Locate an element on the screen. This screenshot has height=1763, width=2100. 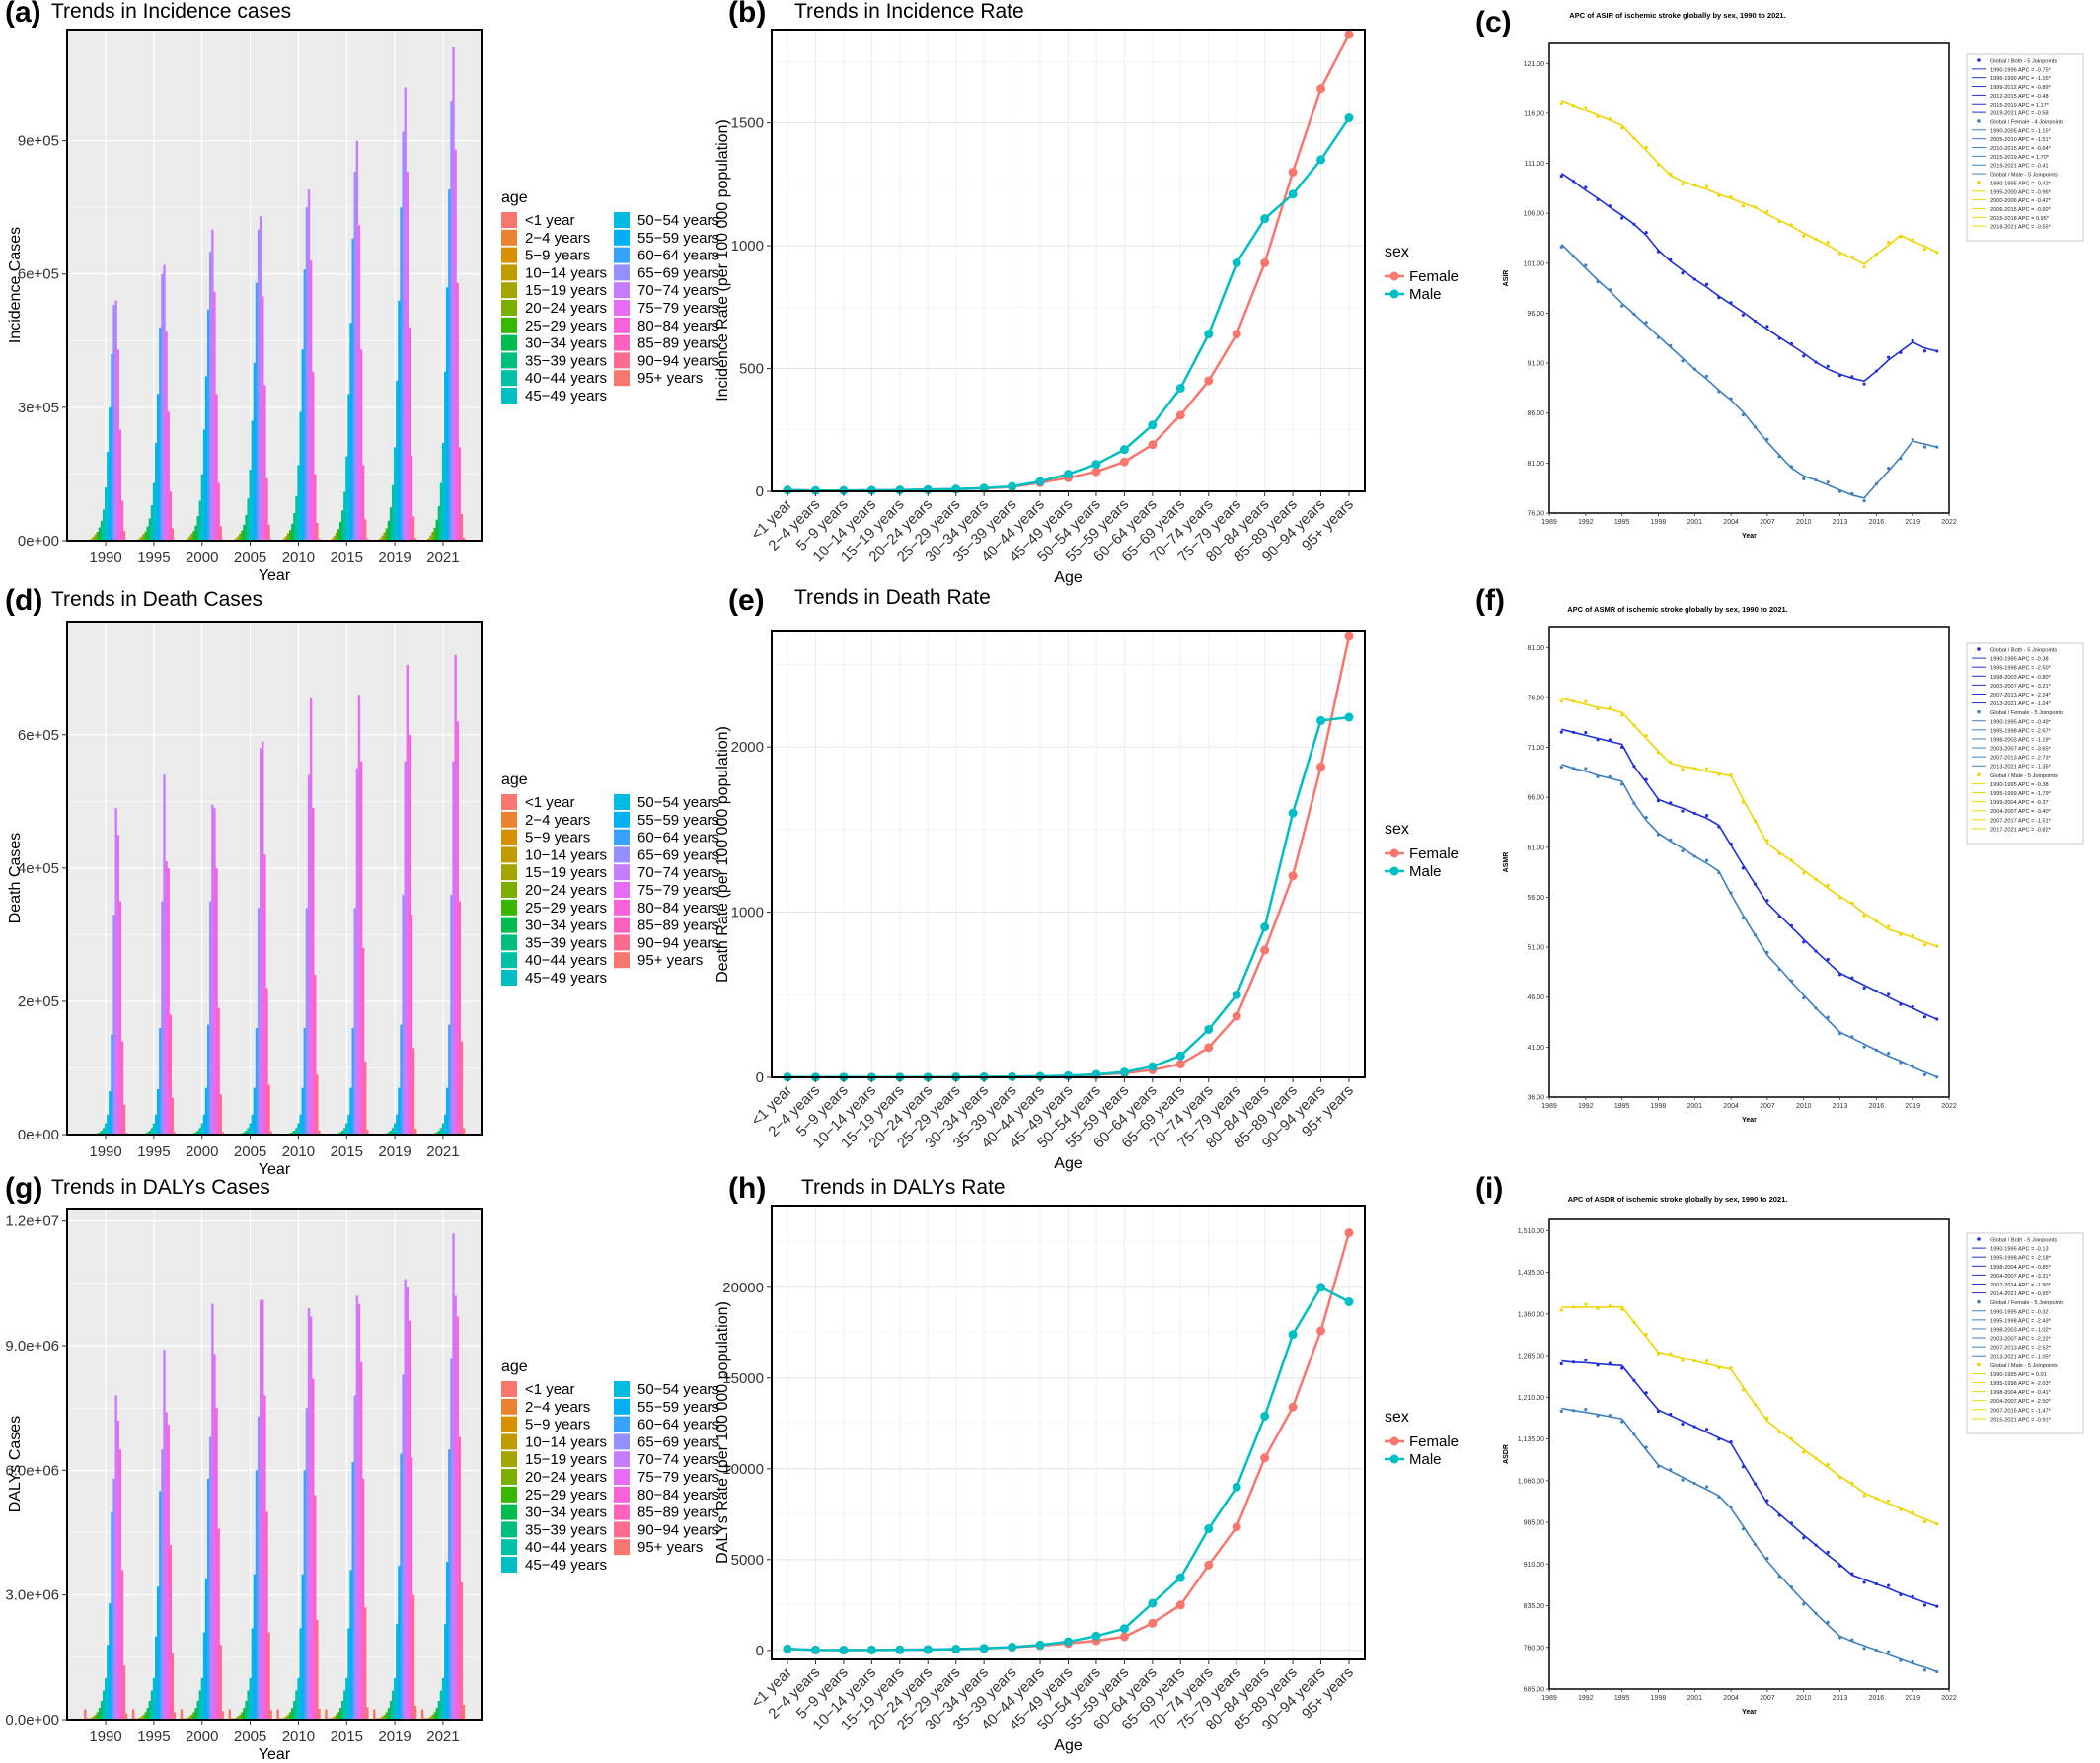
y-tick-label: 1.2e+07 is located at coordinates (32, 1221).